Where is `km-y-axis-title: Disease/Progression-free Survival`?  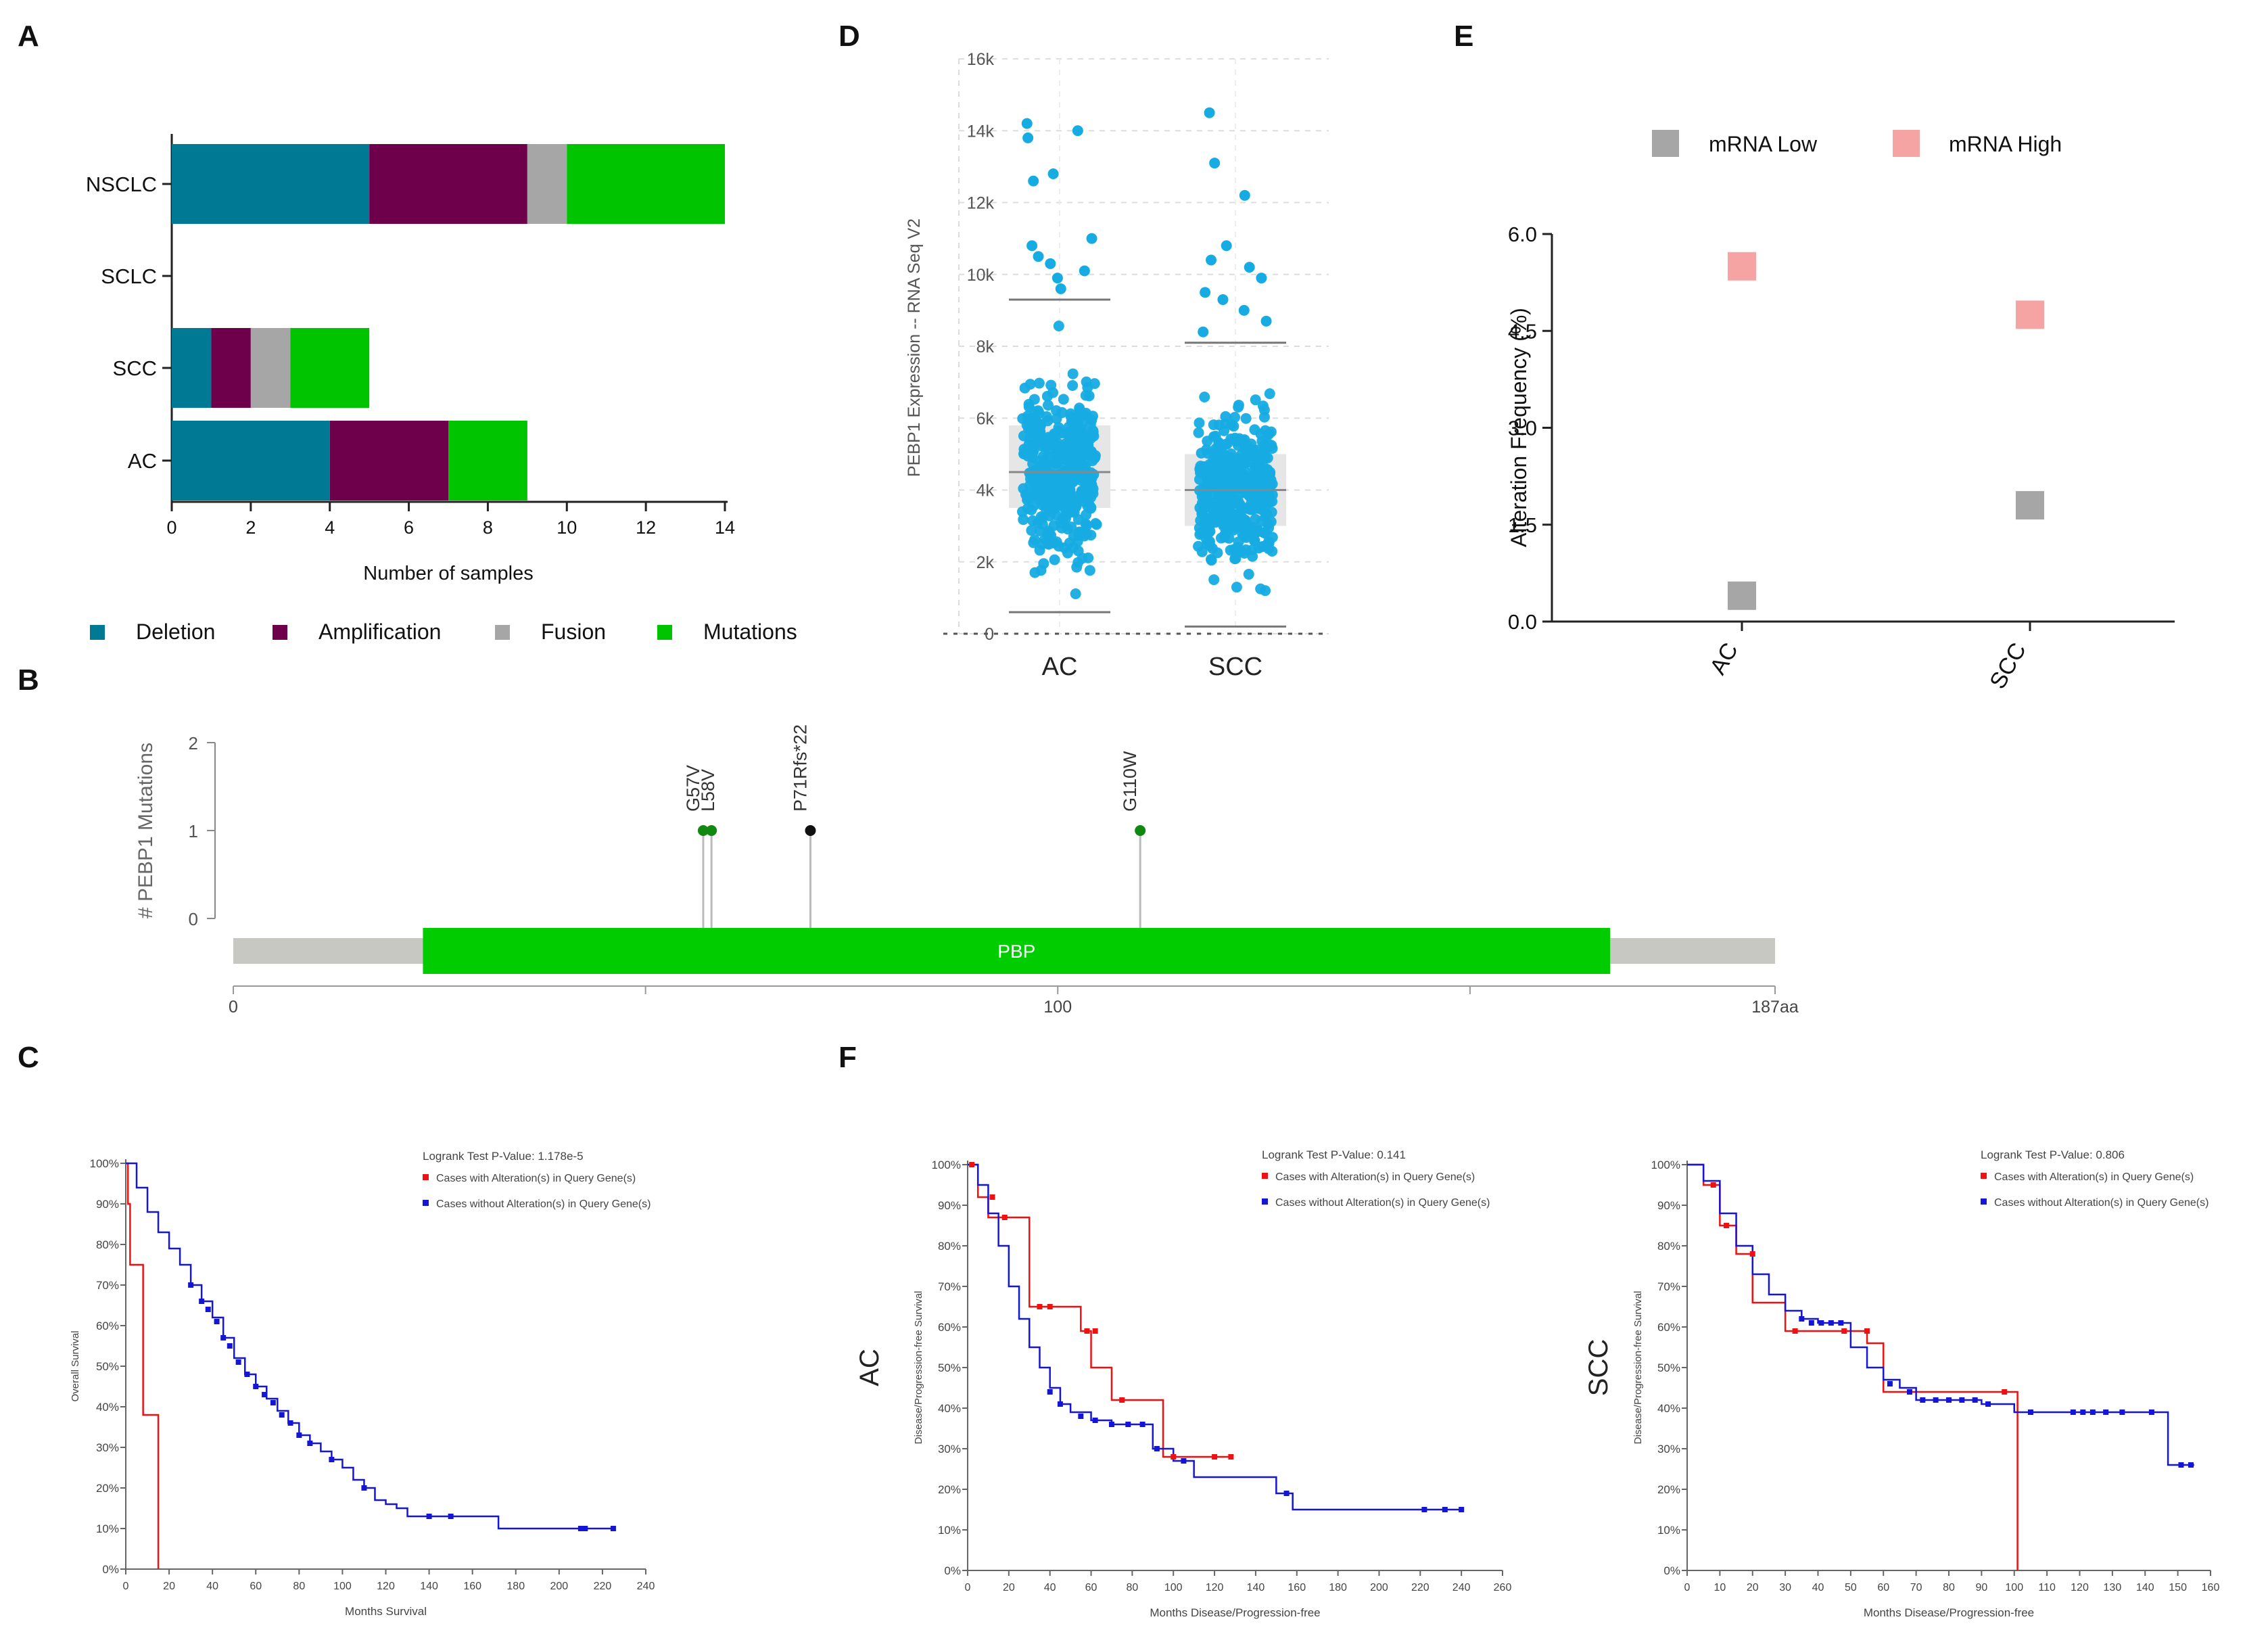 km-y-axis-title: Disease/Progression-free Survival is located at coordinates (918, 1368).